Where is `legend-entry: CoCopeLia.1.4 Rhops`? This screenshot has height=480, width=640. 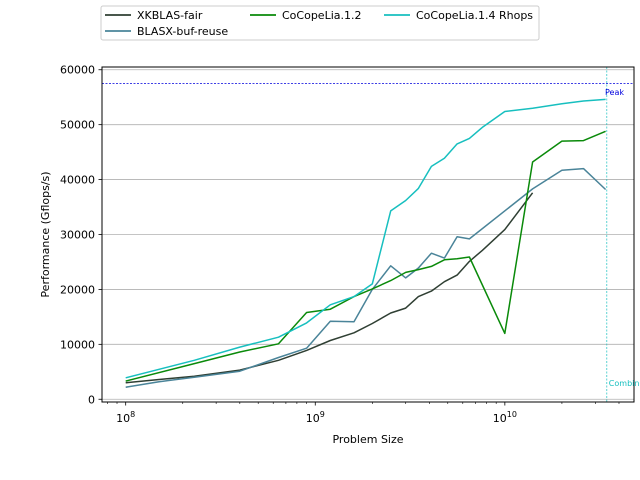 legend-entry: CoCopeLia.1.4 Rhops is located at coordinates (474, 15).